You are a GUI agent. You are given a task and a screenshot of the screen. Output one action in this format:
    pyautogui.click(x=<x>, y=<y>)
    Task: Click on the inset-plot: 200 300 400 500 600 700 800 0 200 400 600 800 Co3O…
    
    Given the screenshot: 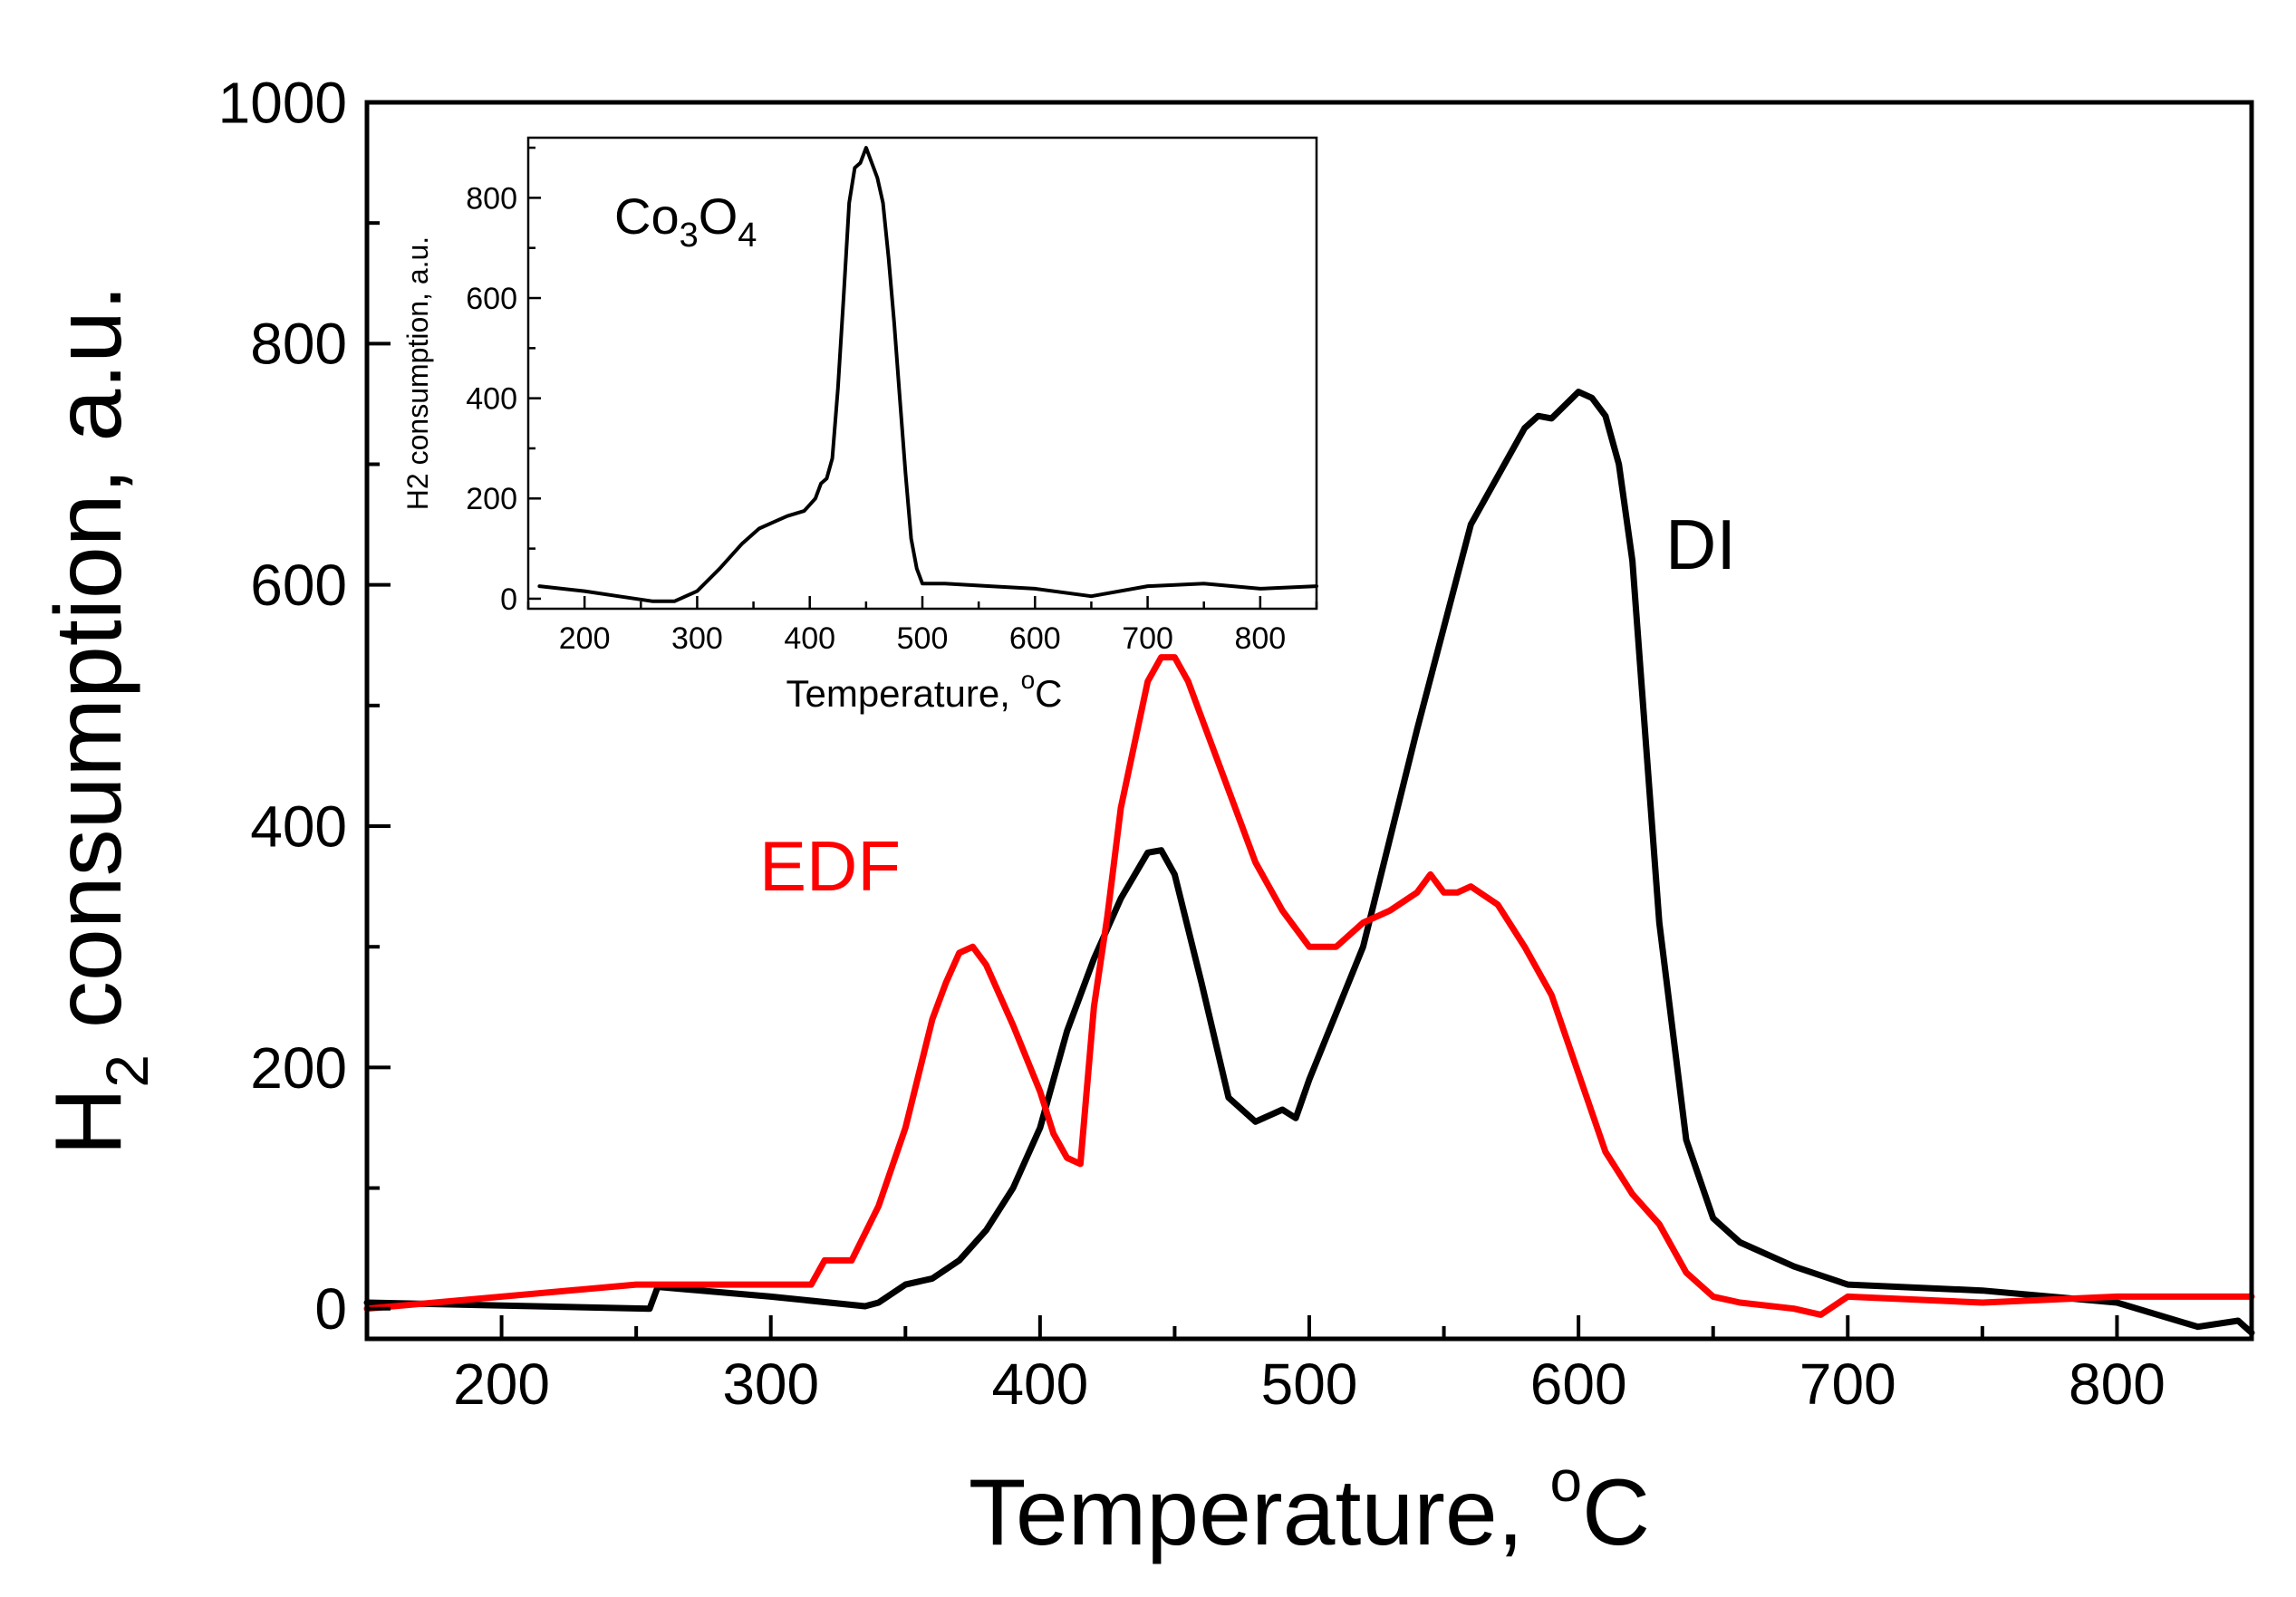 What is the action you would take?
    pyautogui.click(x=859, y=425)
    